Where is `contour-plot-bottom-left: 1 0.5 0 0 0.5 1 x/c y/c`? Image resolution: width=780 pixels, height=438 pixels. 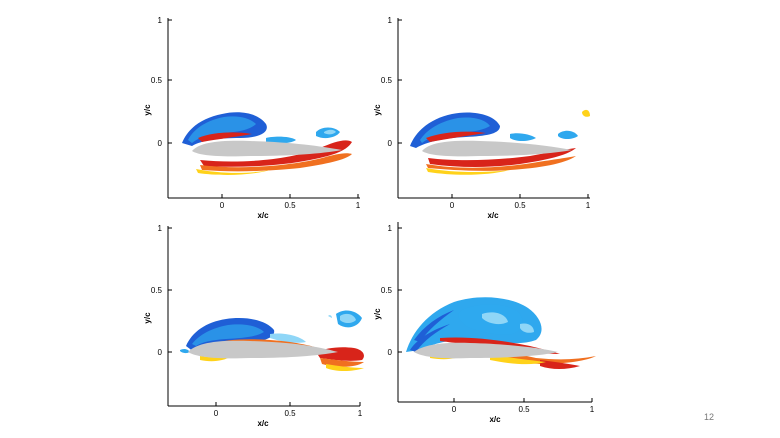 contour-plot-bottom-left: 1 0.5 0 0 0.5 1 x/c y/c is located at coordinates (253, 326).